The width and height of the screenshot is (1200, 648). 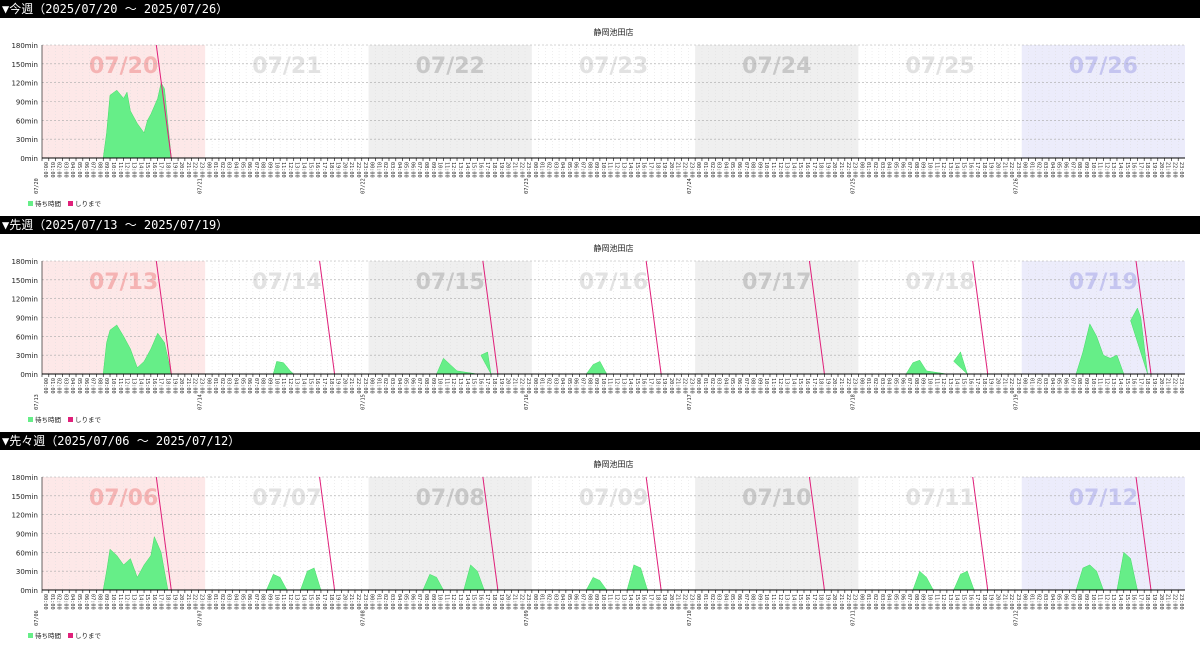 What do you see at coordinates (364, 186) in the screenshot?
I see `x-date-label: 07/22` at bounding box center [364, 186].